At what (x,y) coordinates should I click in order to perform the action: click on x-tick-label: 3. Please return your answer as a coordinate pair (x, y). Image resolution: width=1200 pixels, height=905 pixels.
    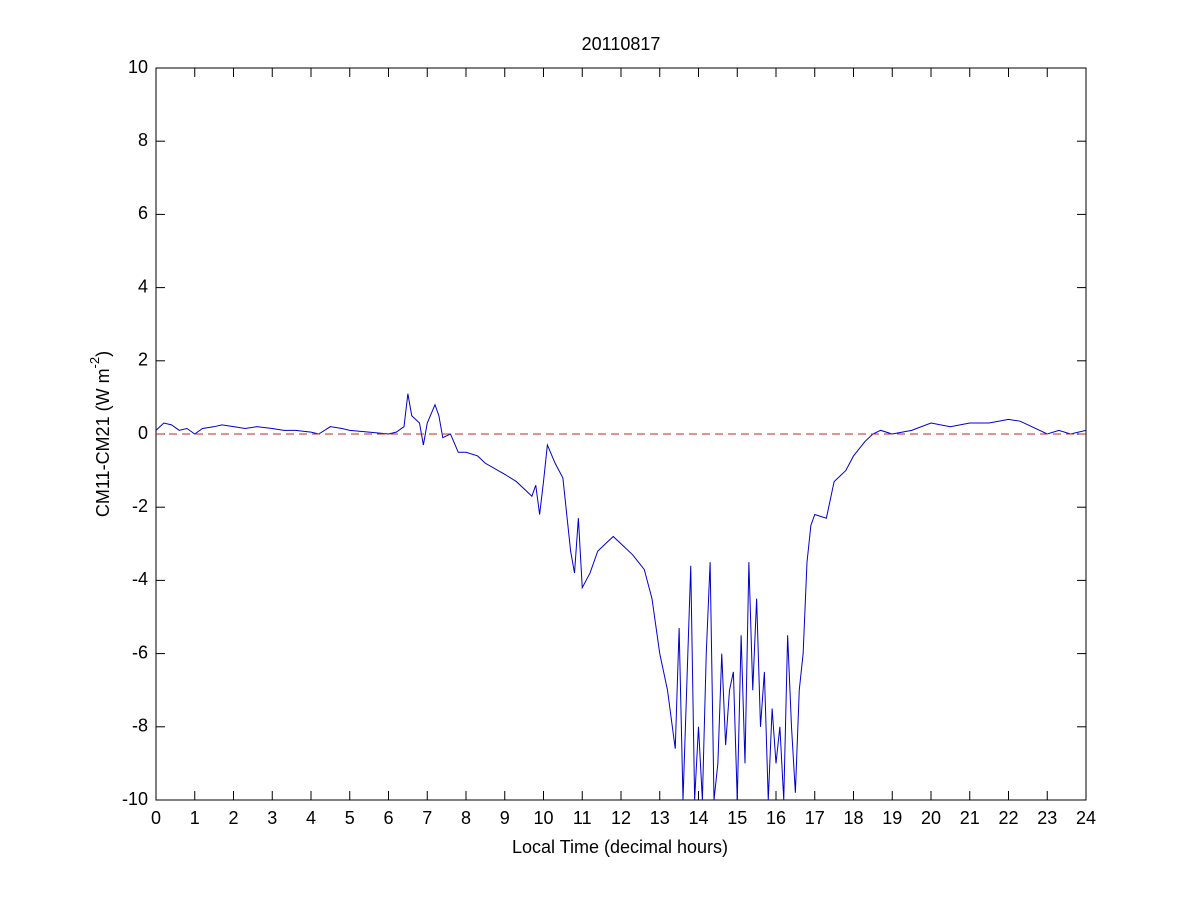
    Looking at the image, I should click on (272, 818).